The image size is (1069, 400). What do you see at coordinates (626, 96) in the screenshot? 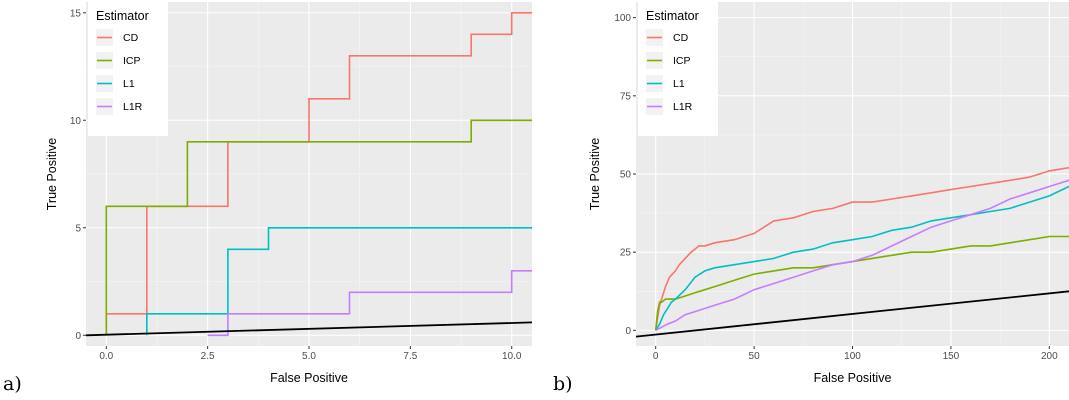
I see `y-tick-label: 75` at bounding box center [626, 96].